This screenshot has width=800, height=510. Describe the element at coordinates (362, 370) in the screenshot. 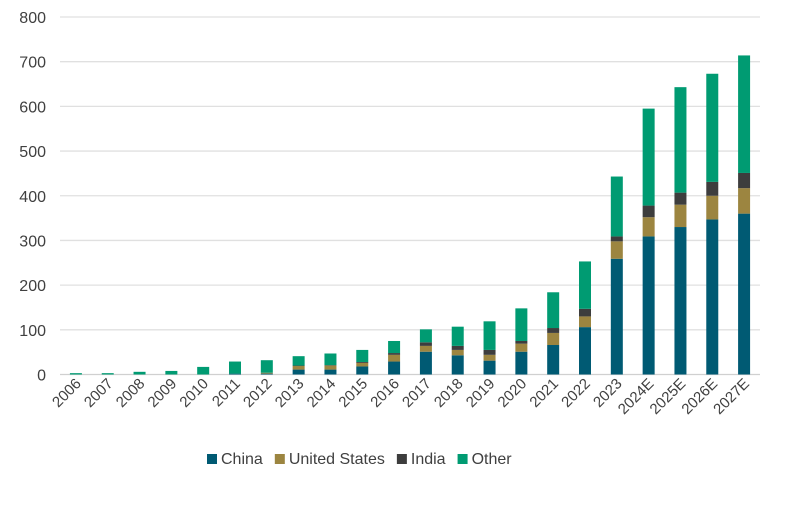

I see `bar-china-2015` at that location.